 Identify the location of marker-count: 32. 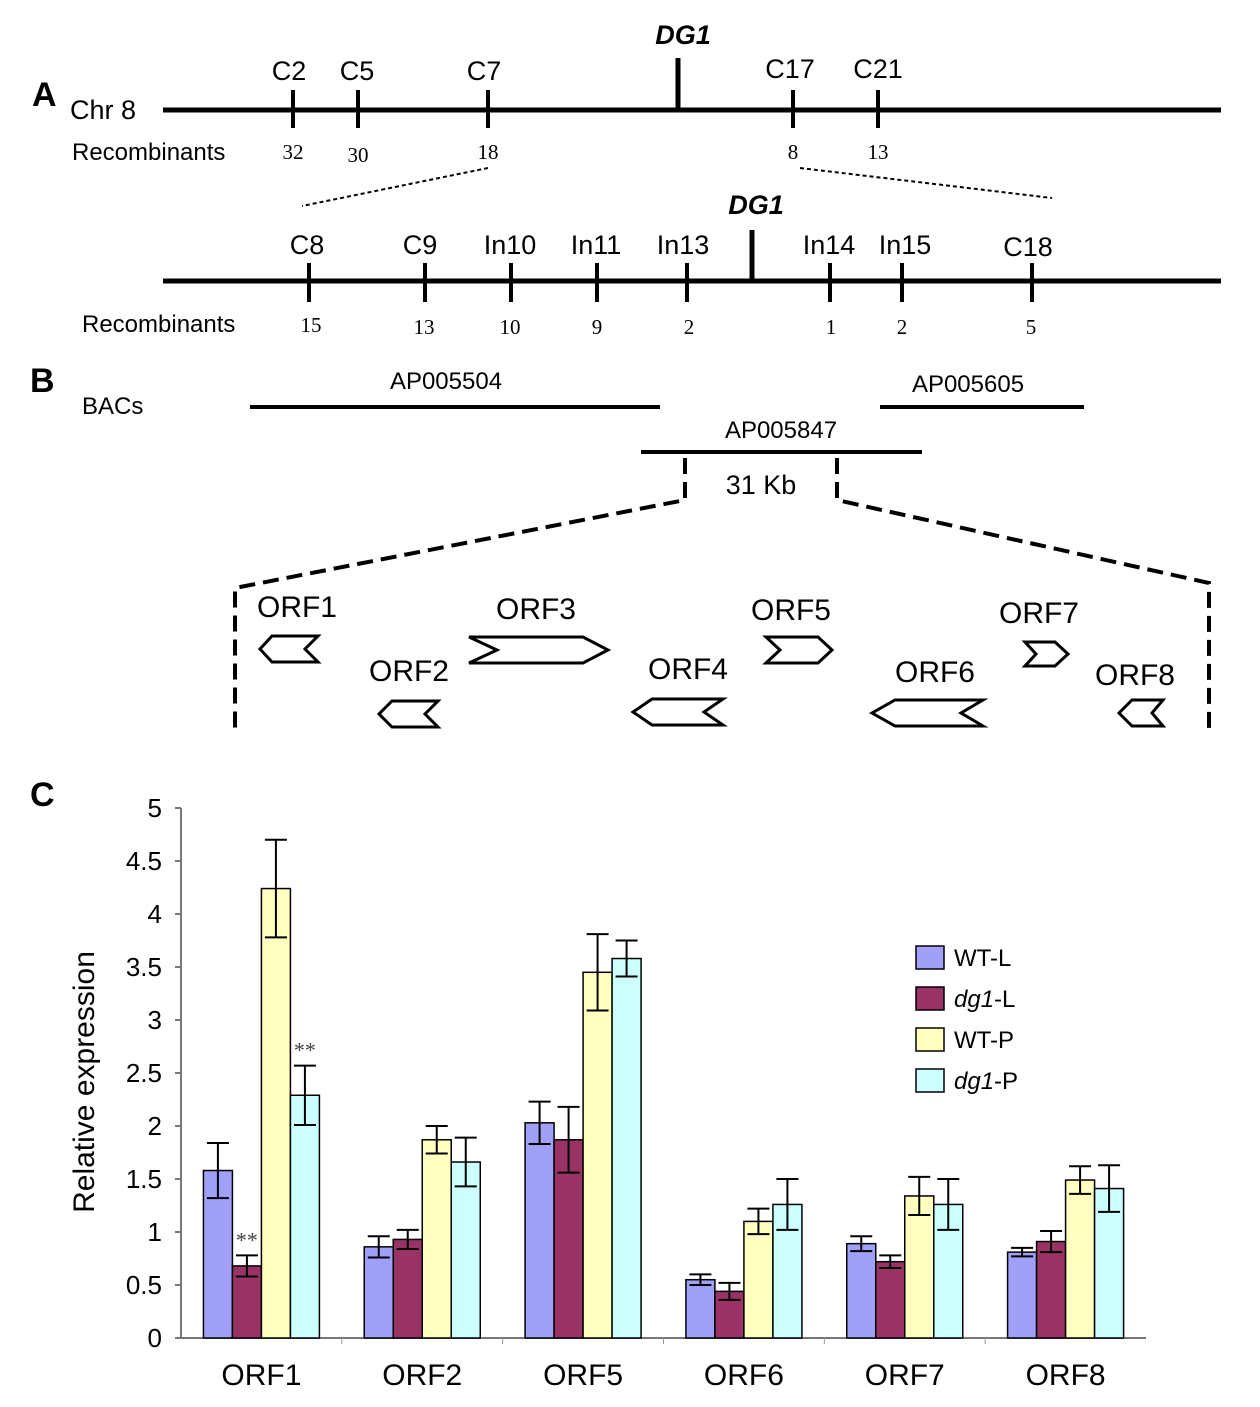
(293, 152).